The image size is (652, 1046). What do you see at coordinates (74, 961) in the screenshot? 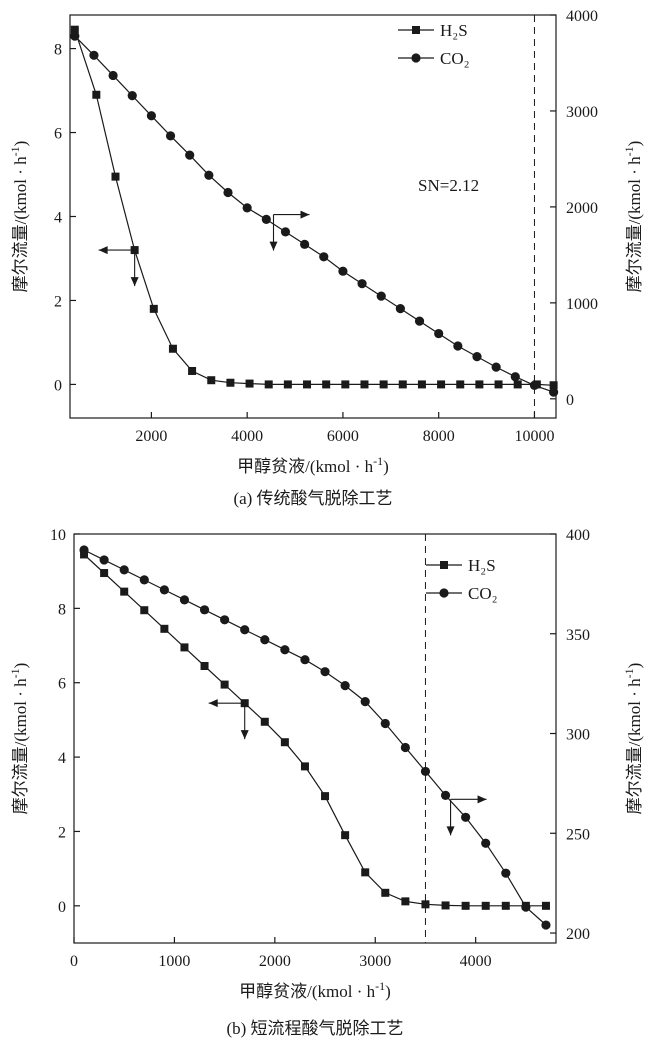
I see `x-tick-label: 0` at bounding box center [74, 961].